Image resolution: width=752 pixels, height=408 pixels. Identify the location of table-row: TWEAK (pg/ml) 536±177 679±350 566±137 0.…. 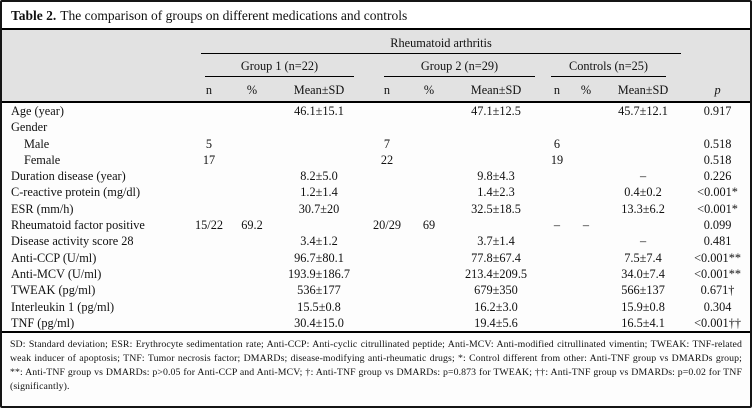
(376, 290).